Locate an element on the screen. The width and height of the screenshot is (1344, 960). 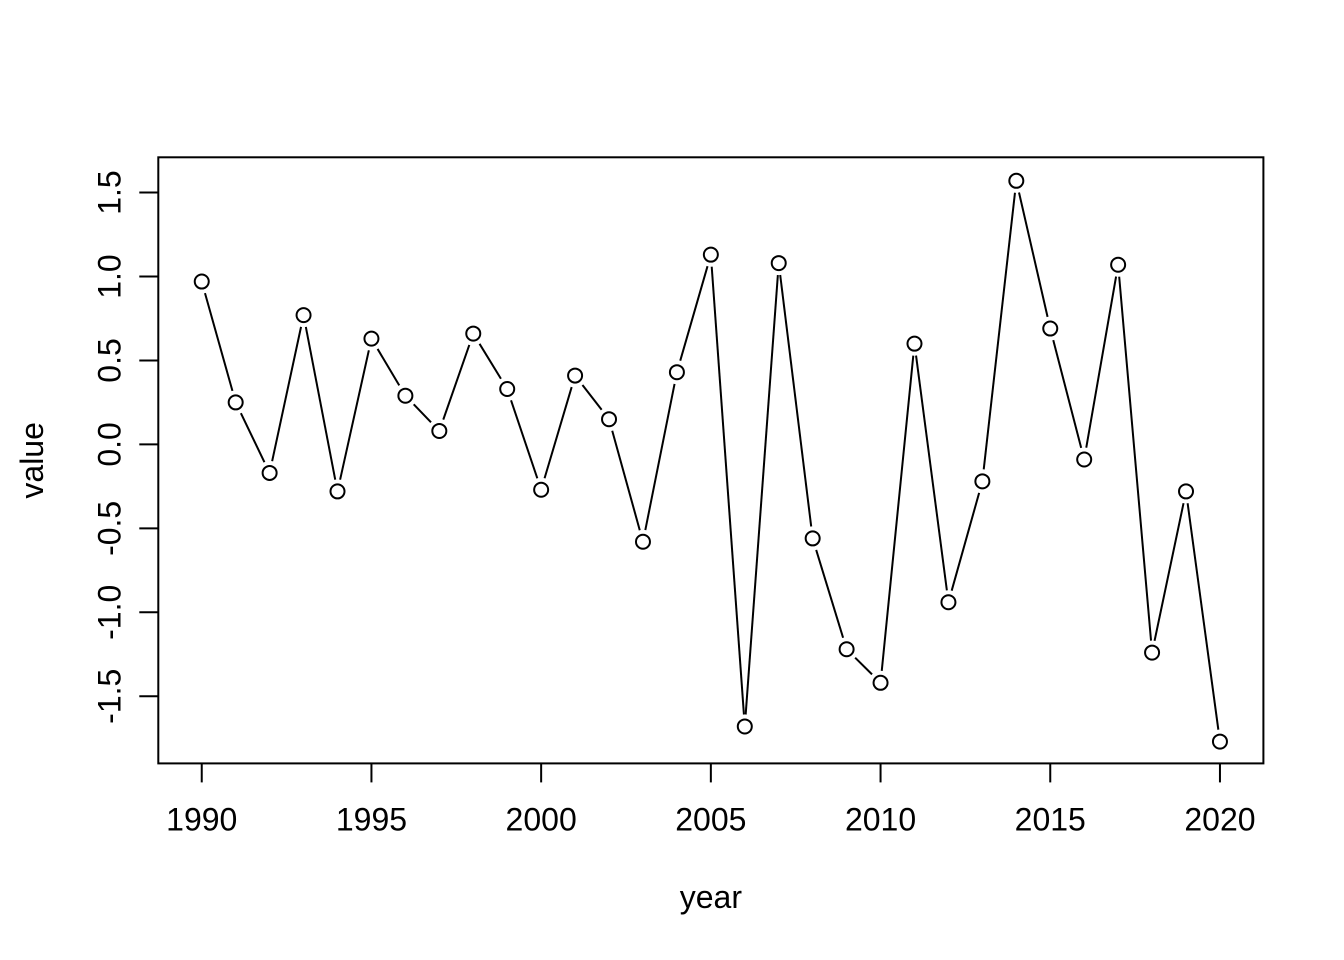
x-axis-title: year is located at coordinates (711, 897).